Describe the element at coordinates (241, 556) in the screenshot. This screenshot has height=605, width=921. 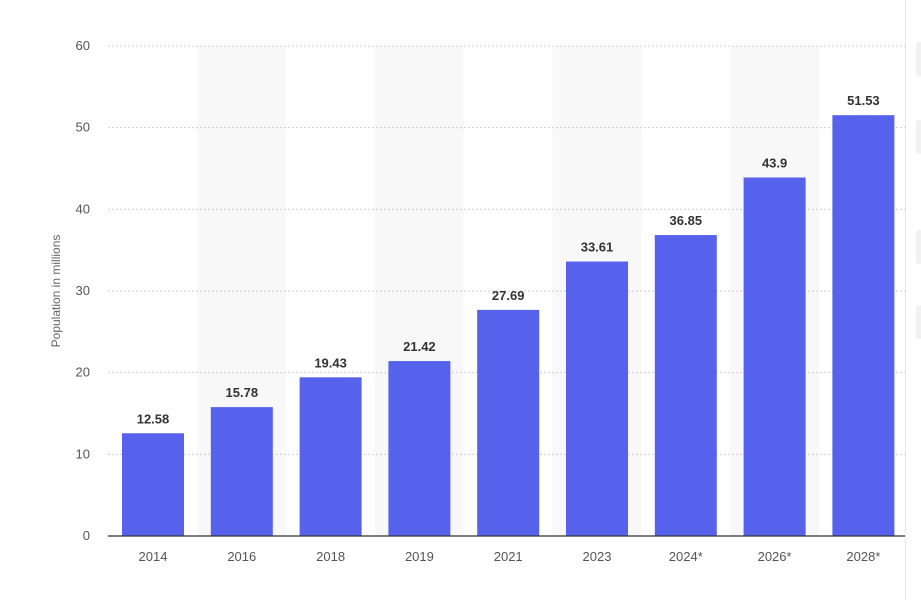
I see `x-tick-label: 2016` at that location.